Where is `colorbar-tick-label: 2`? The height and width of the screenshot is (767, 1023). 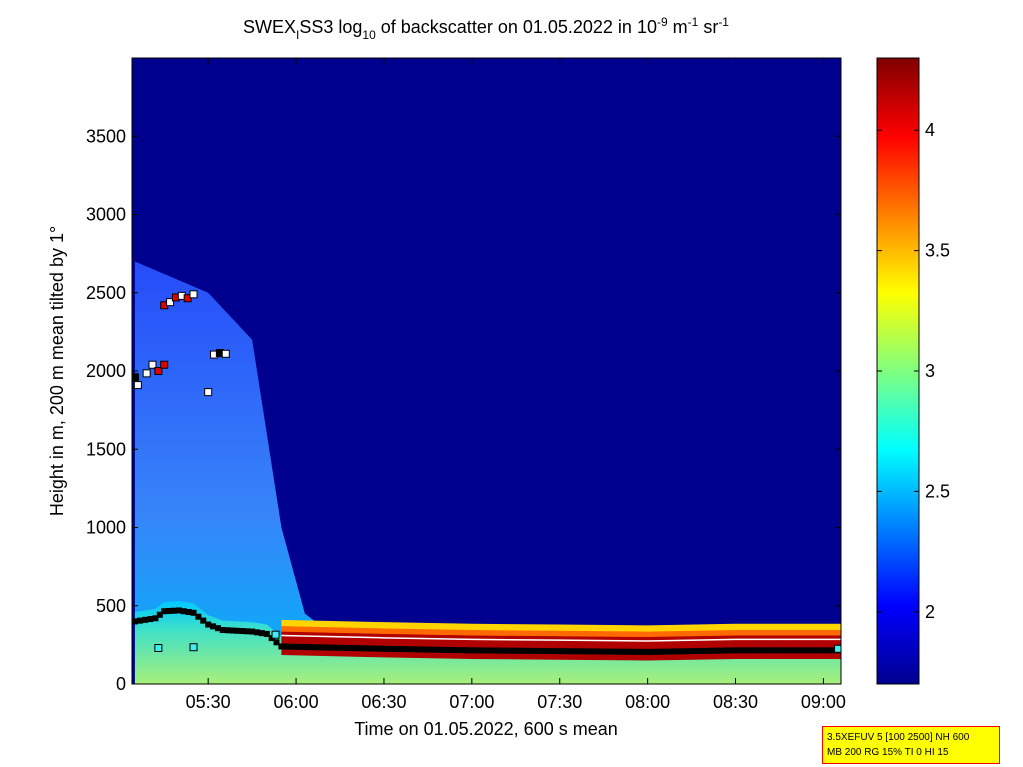
colorbar-tick-label: 2 is located at coordinates (930, 612).